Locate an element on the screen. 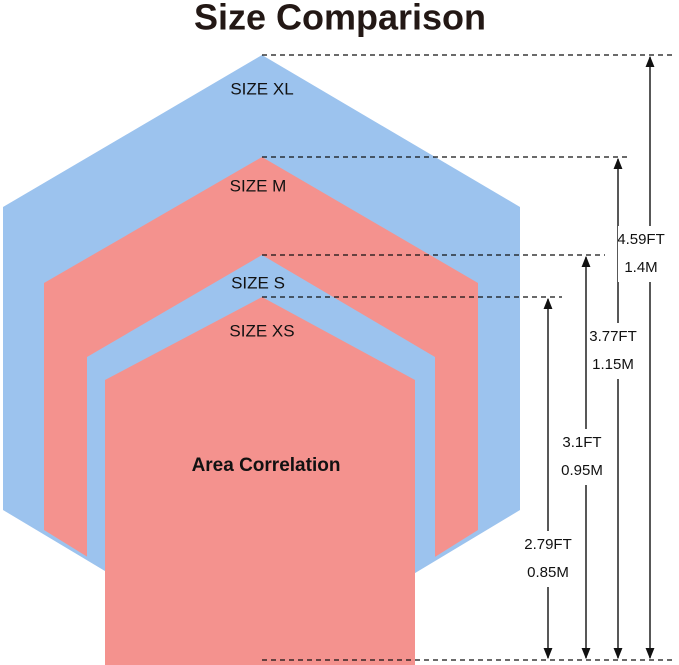 This screenshot has width=679, height=665. dimension-m: 1.15M is located at coordinates (613, 364).